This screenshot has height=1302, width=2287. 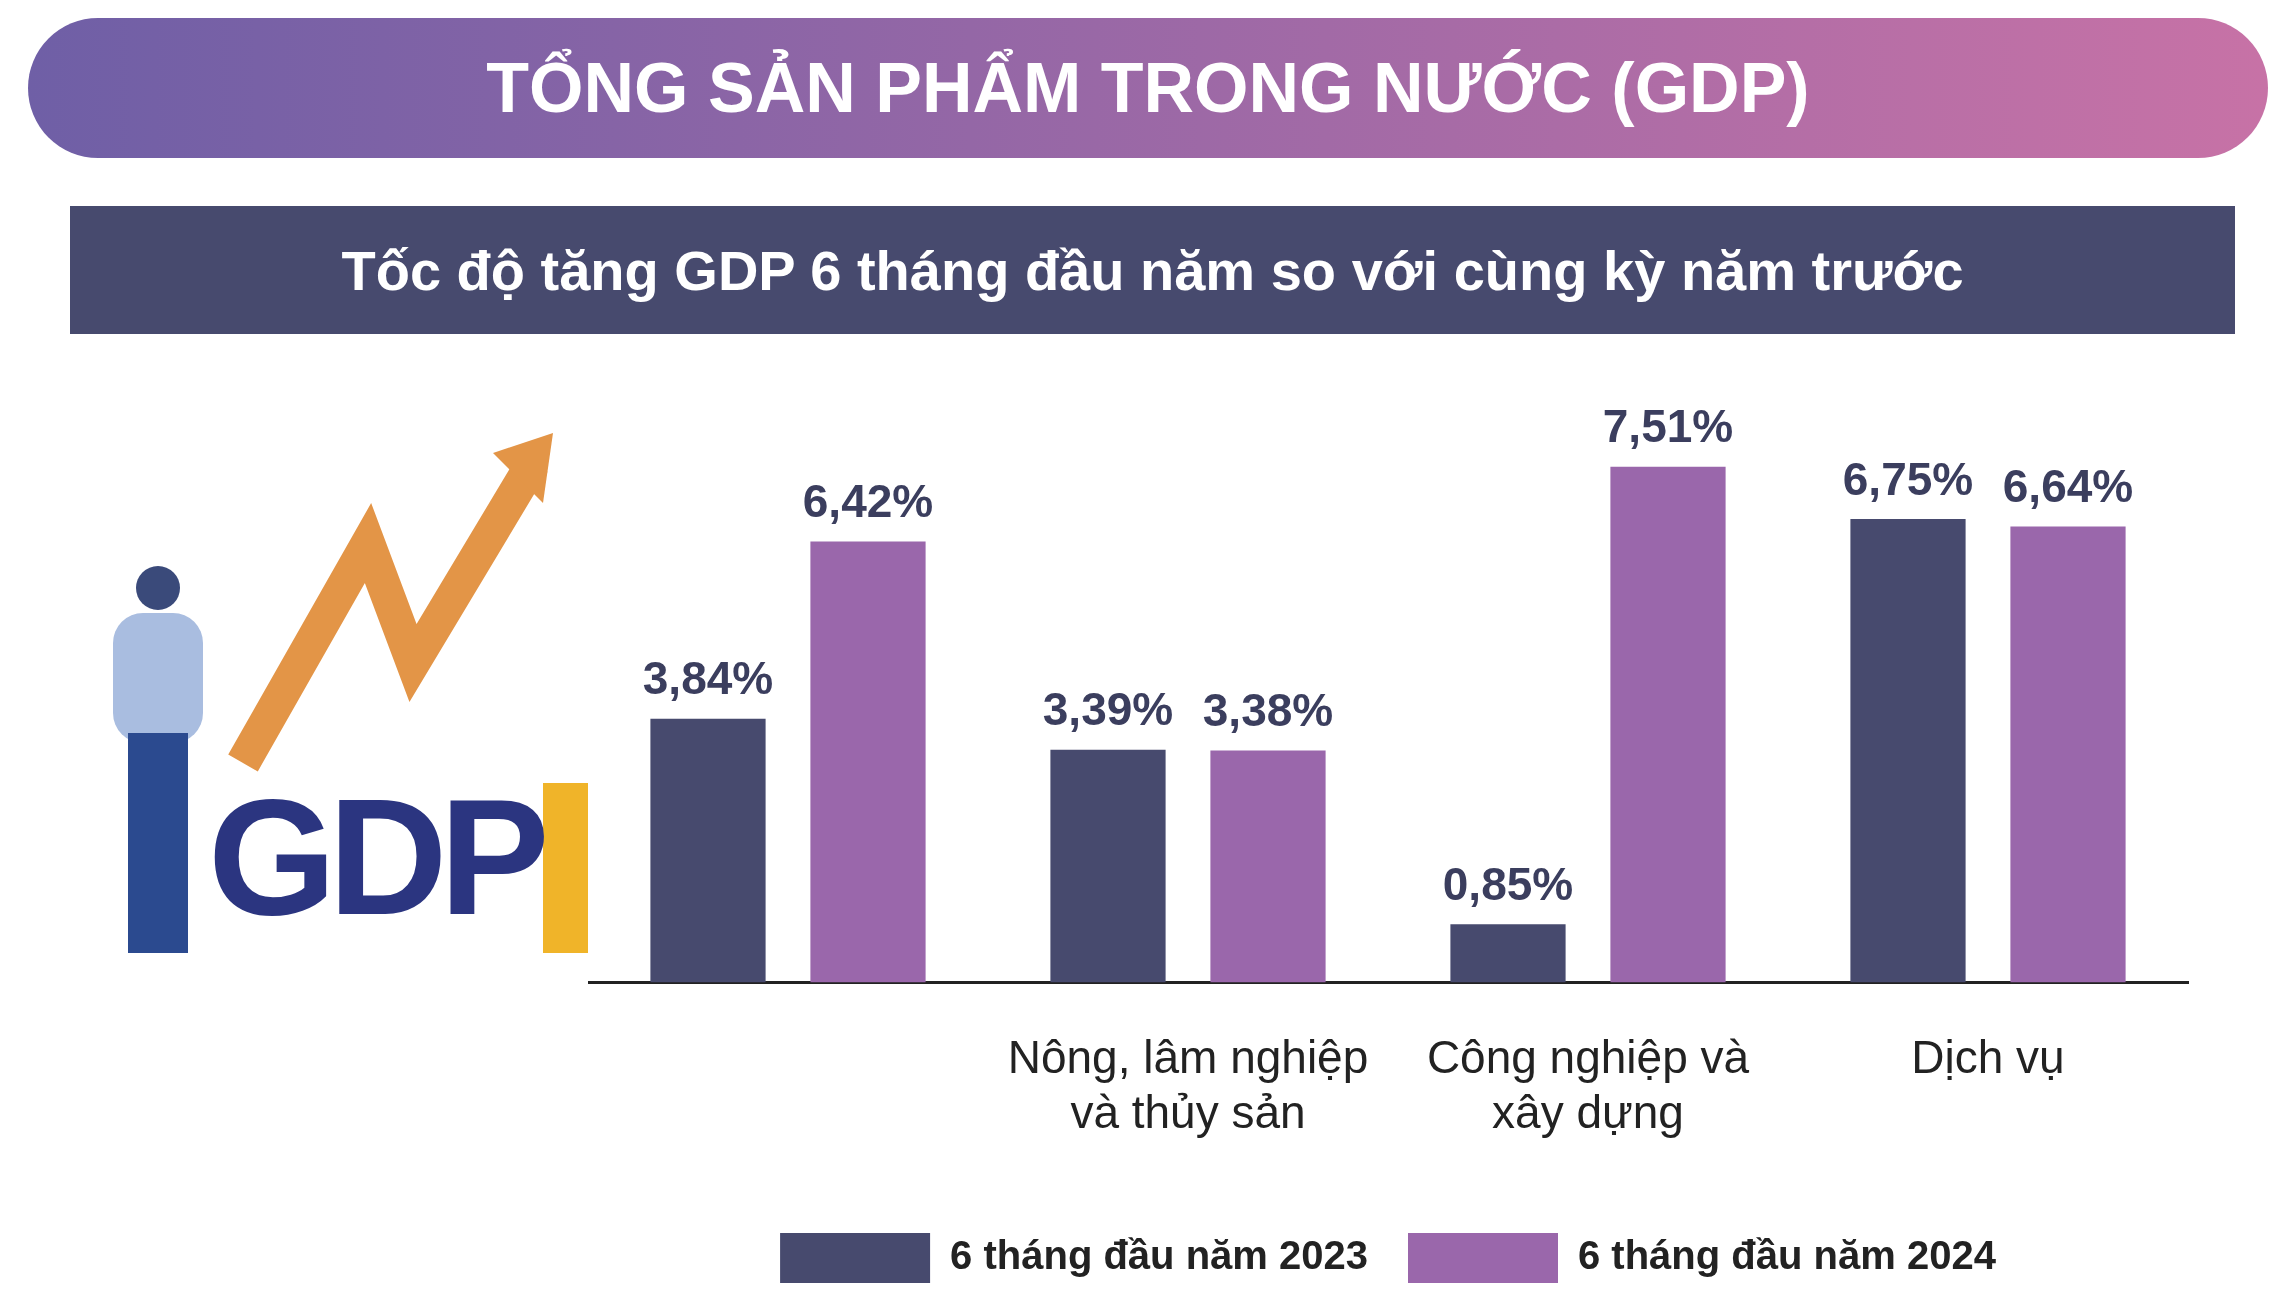 What do you see at coordinates (1108, 709) in the screenshot?
I see `data-label: 3,39%` at bounding box center [1108, 709].